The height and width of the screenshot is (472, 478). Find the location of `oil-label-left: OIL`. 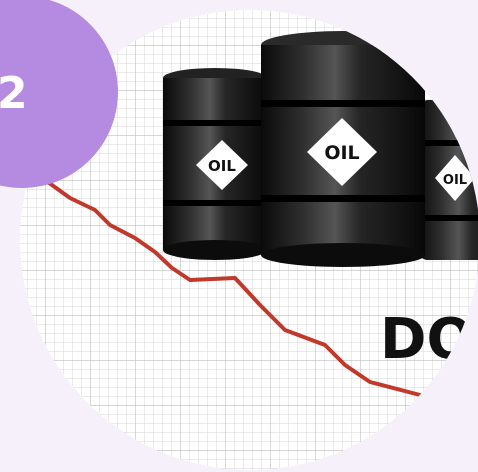

oil-label-left: OIL is located at coordinates (222, 166).